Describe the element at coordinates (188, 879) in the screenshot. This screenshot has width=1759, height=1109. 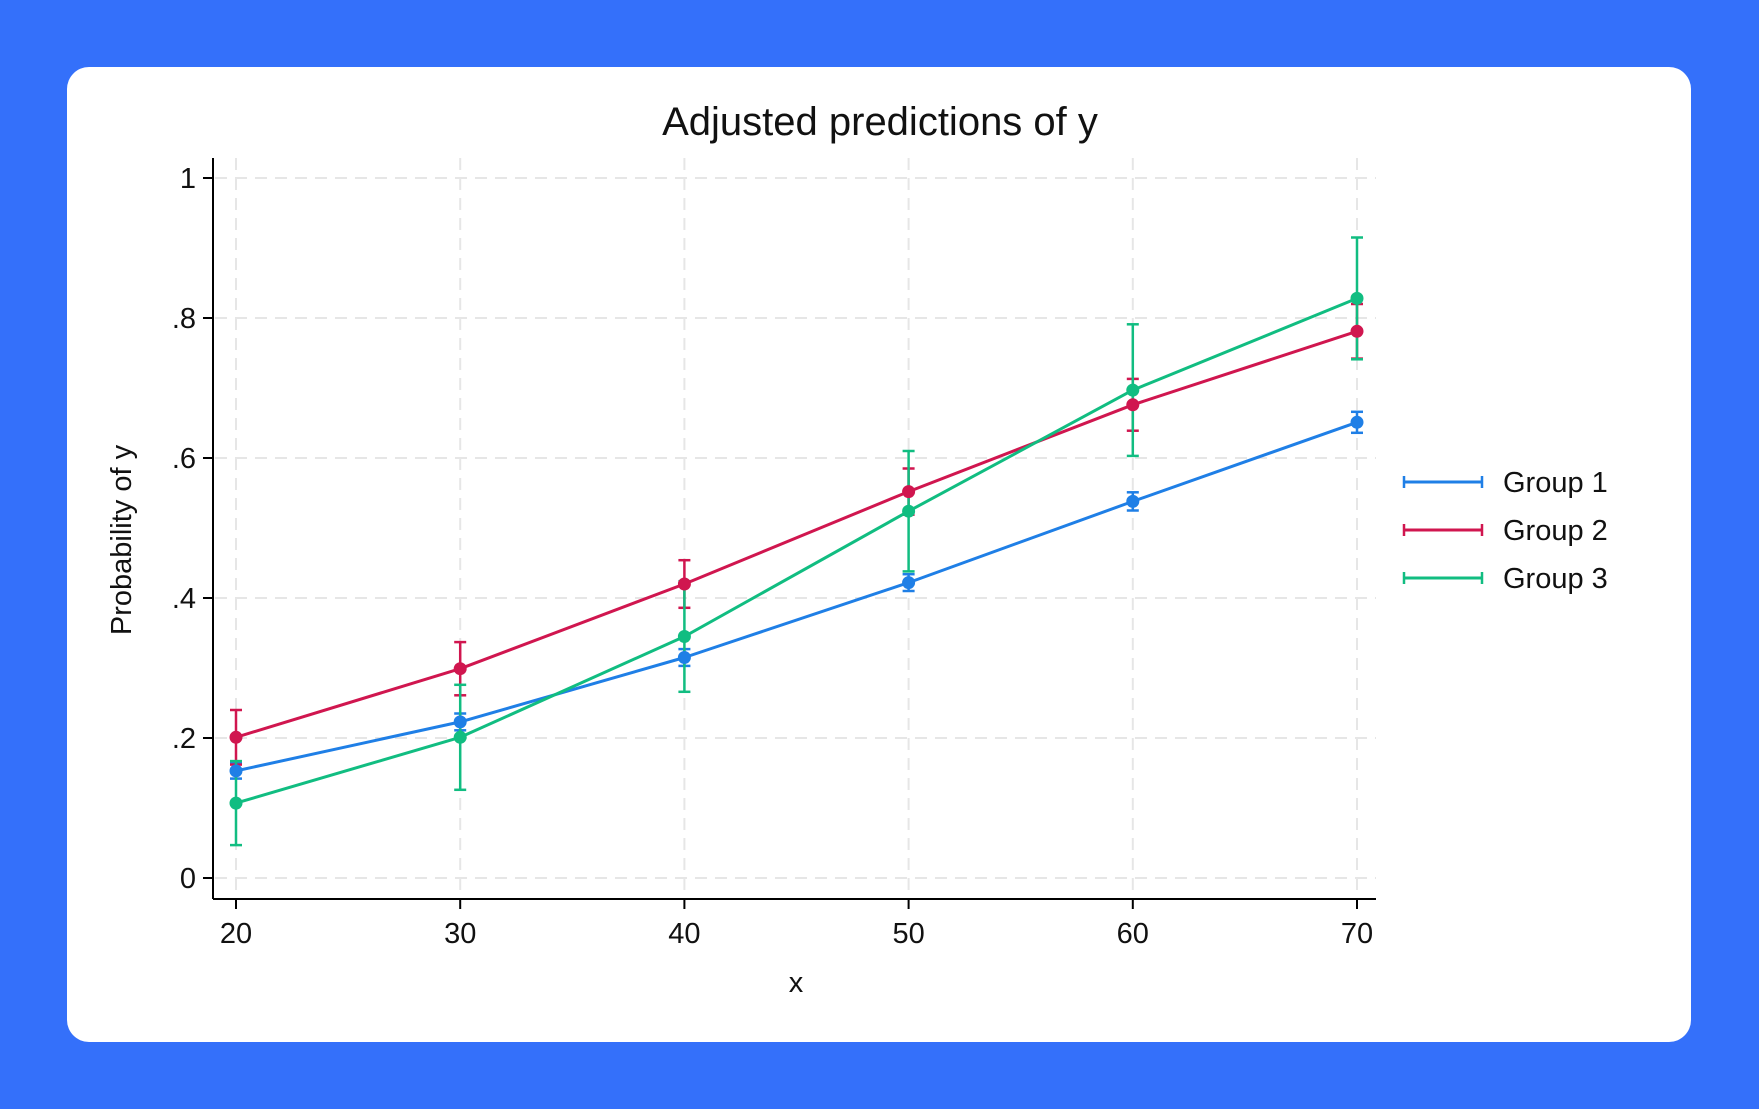
I see `y-tick-label: 0` at that location.